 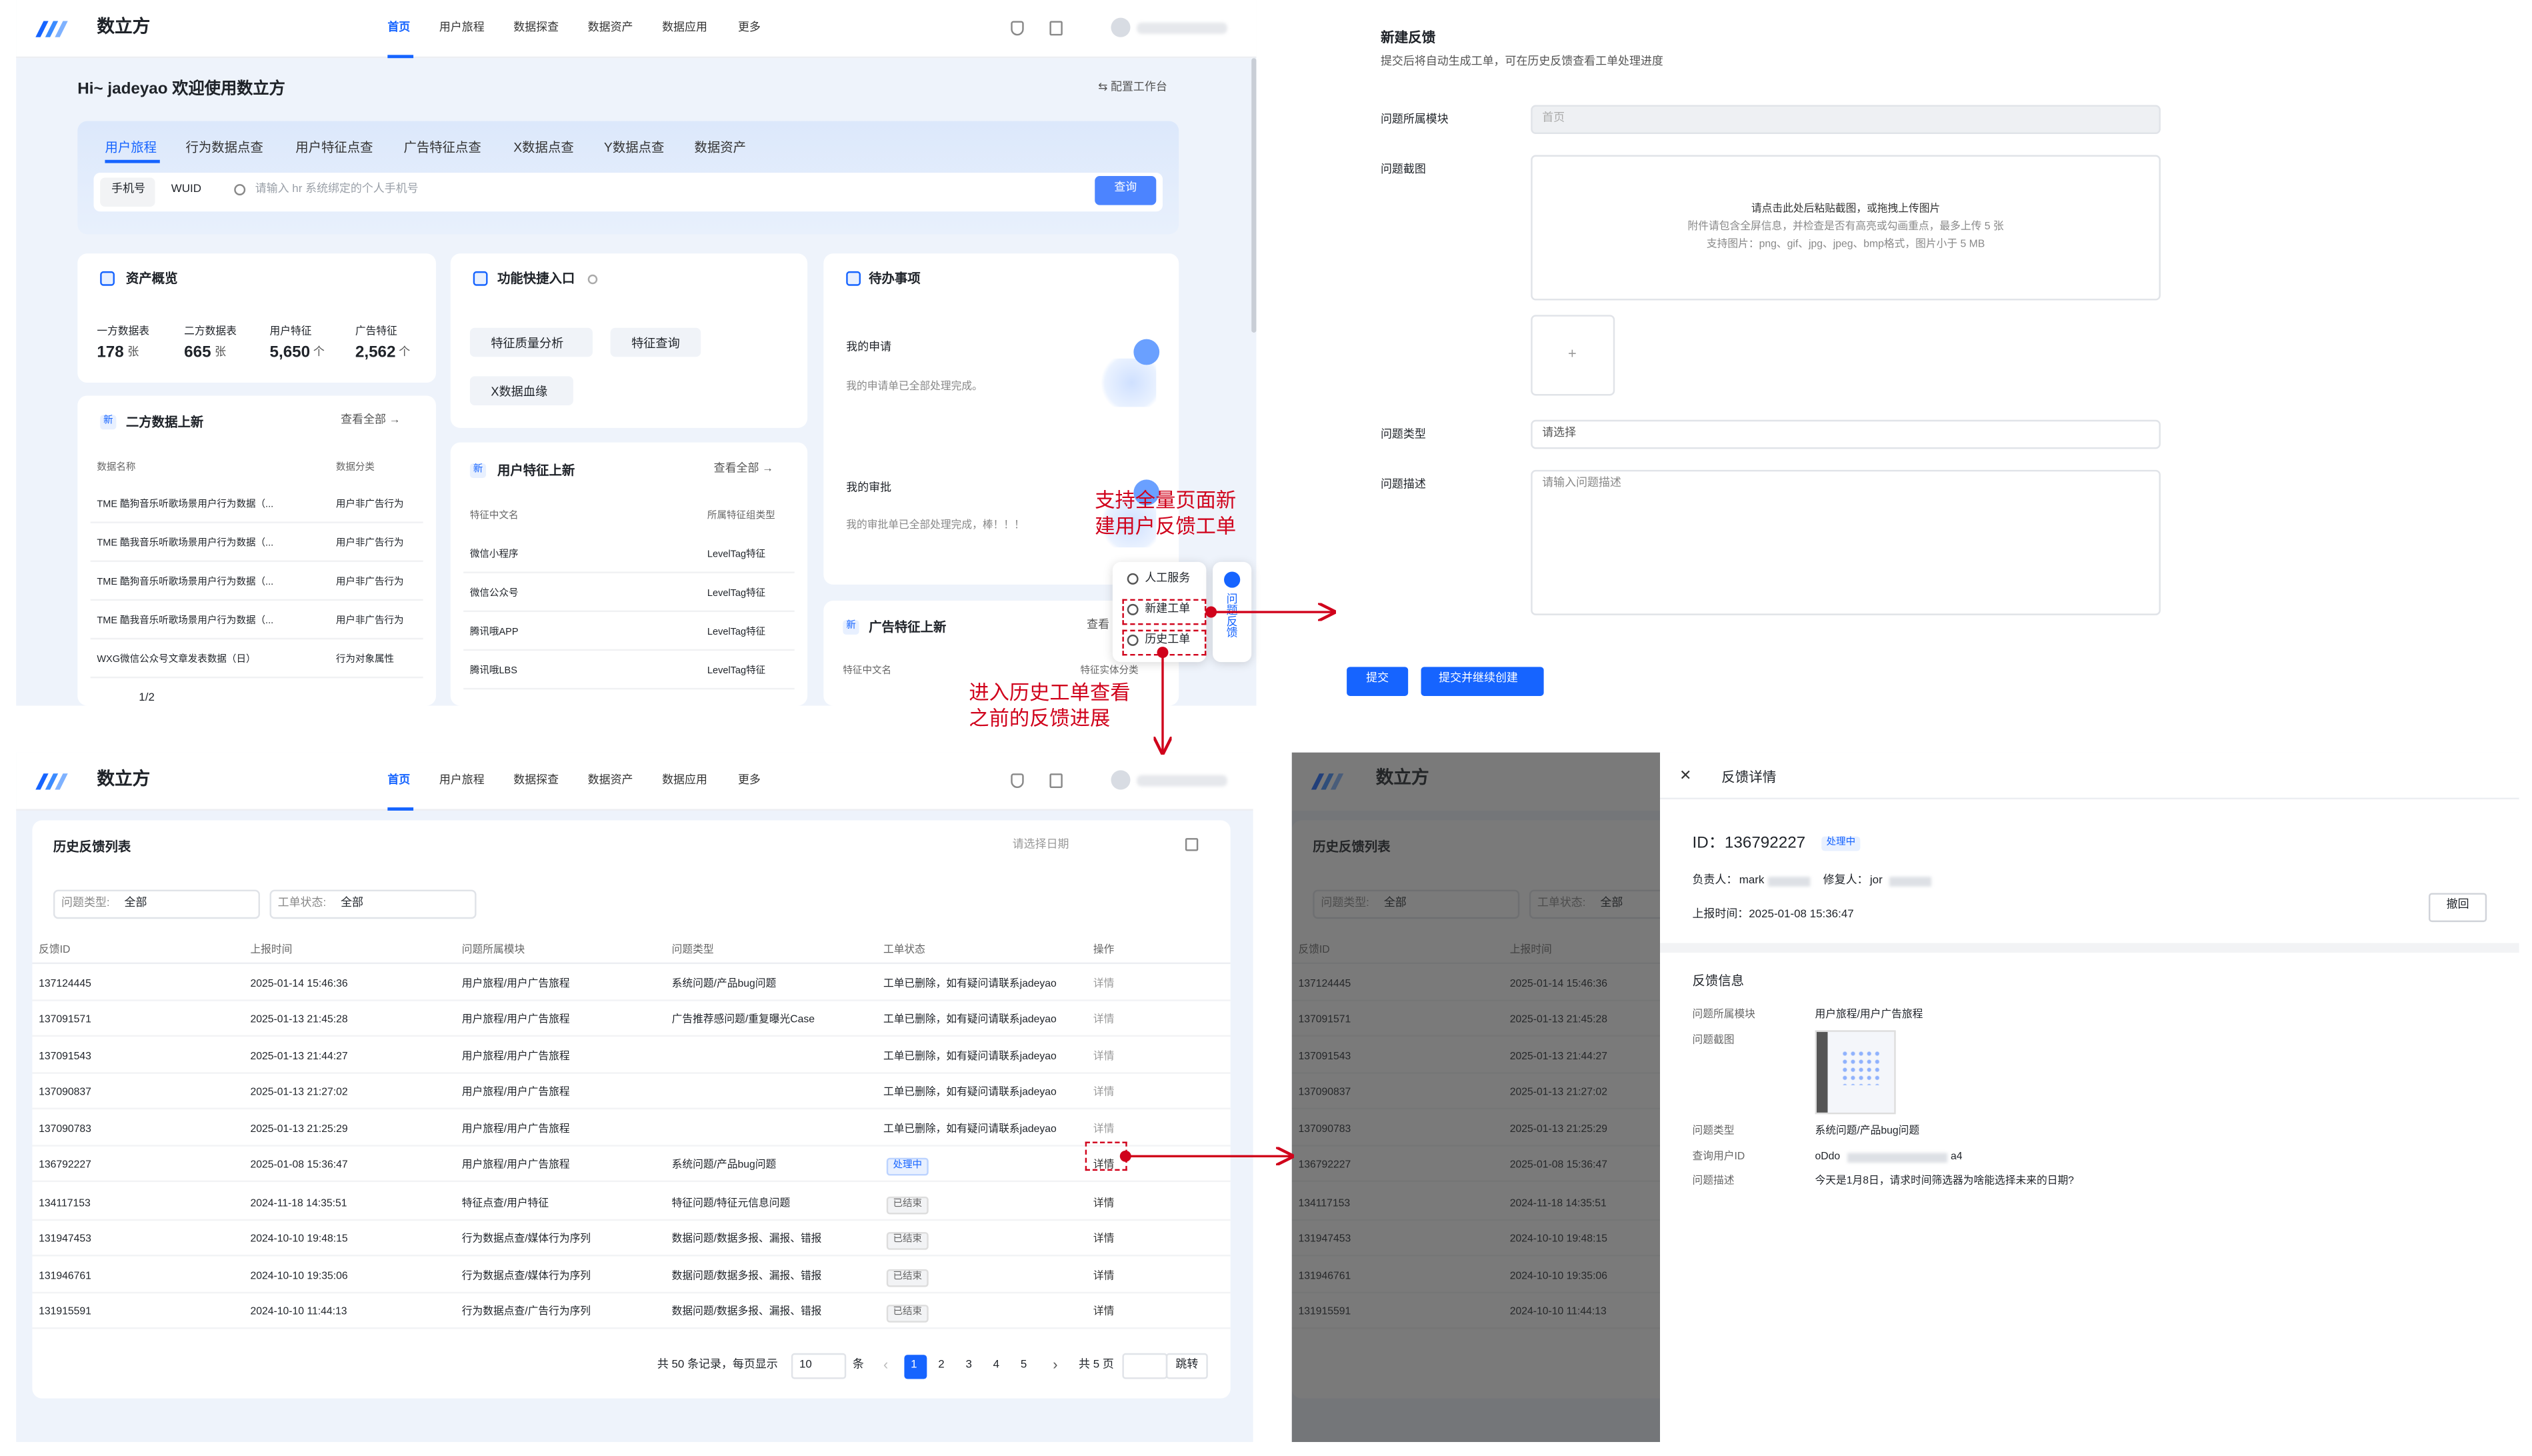 What do you see at coordinates (135, 903) in the screenshot?
I see `filter-value: 全部` at bounding box center [135, 903].